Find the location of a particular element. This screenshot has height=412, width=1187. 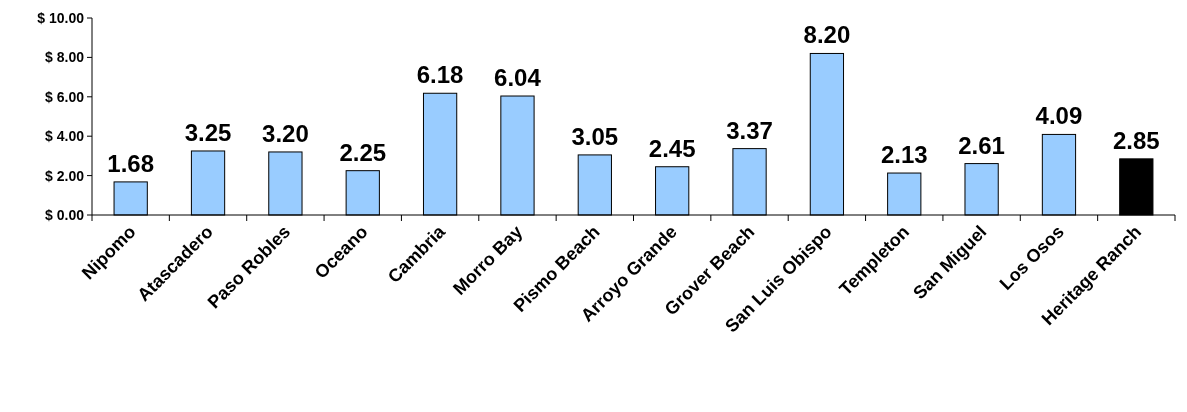

data-label: 2.45 is located at coordinates (672, 148).